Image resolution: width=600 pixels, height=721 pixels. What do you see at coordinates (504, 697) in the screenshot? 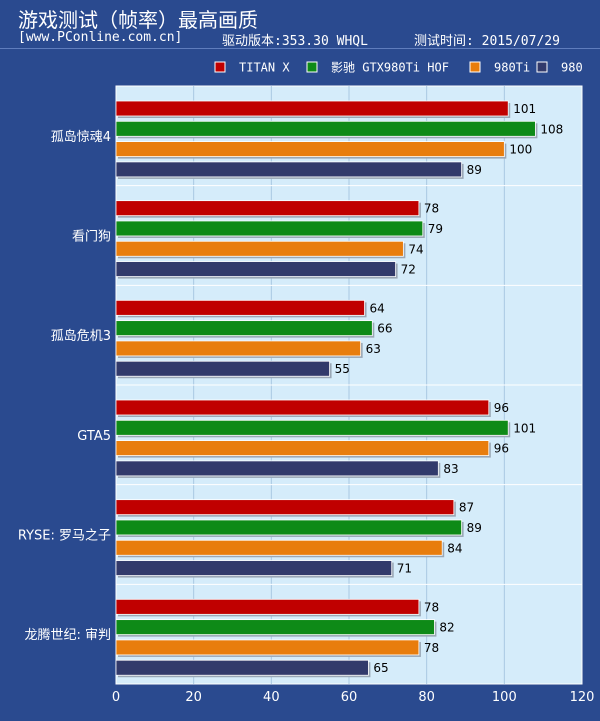
I see `x-tick-label: 100` at bounding box center [504, 697].